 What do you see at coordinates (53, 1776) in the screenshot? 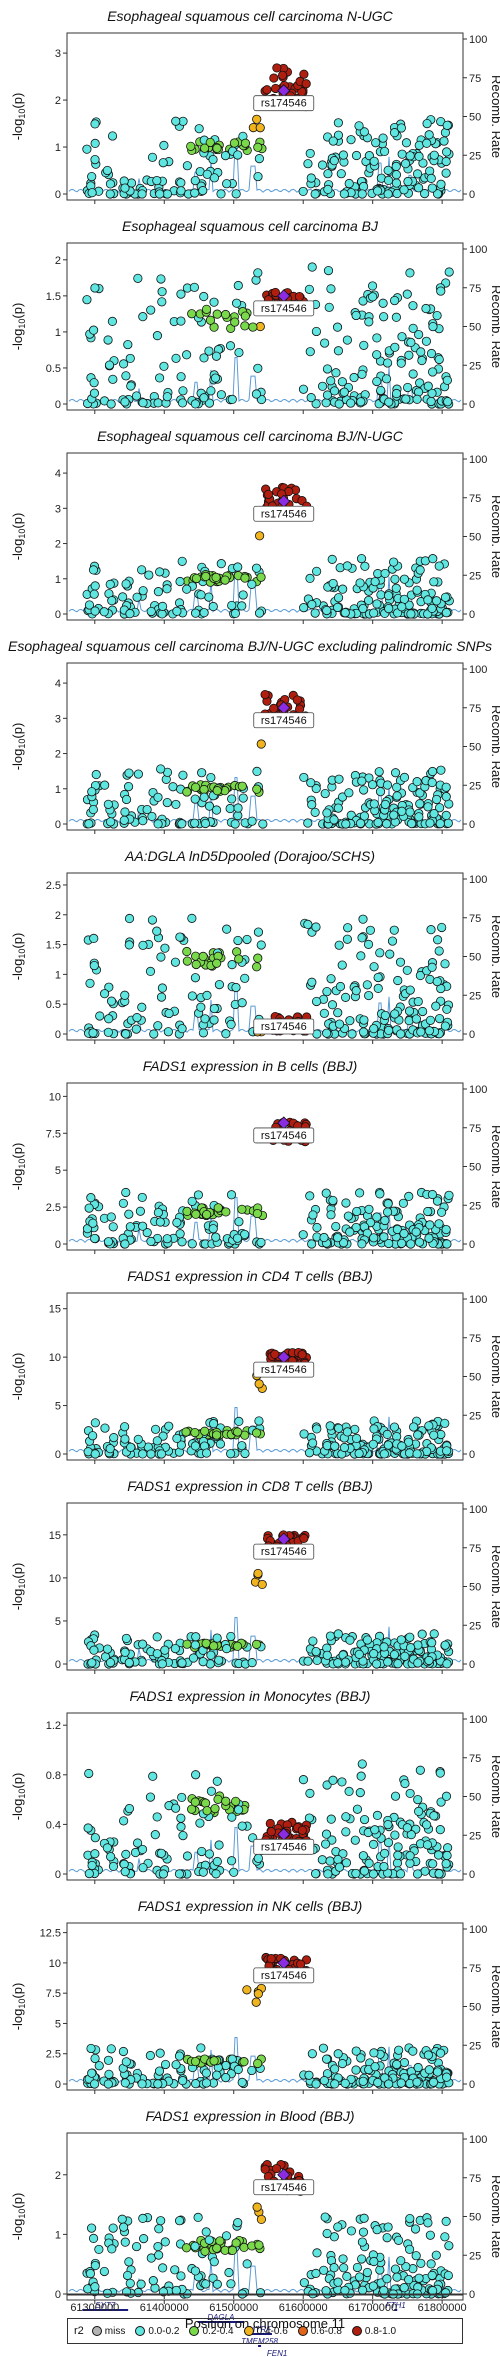
I see `y-tick-label: 0.8` at bounding box center [53, 1776].